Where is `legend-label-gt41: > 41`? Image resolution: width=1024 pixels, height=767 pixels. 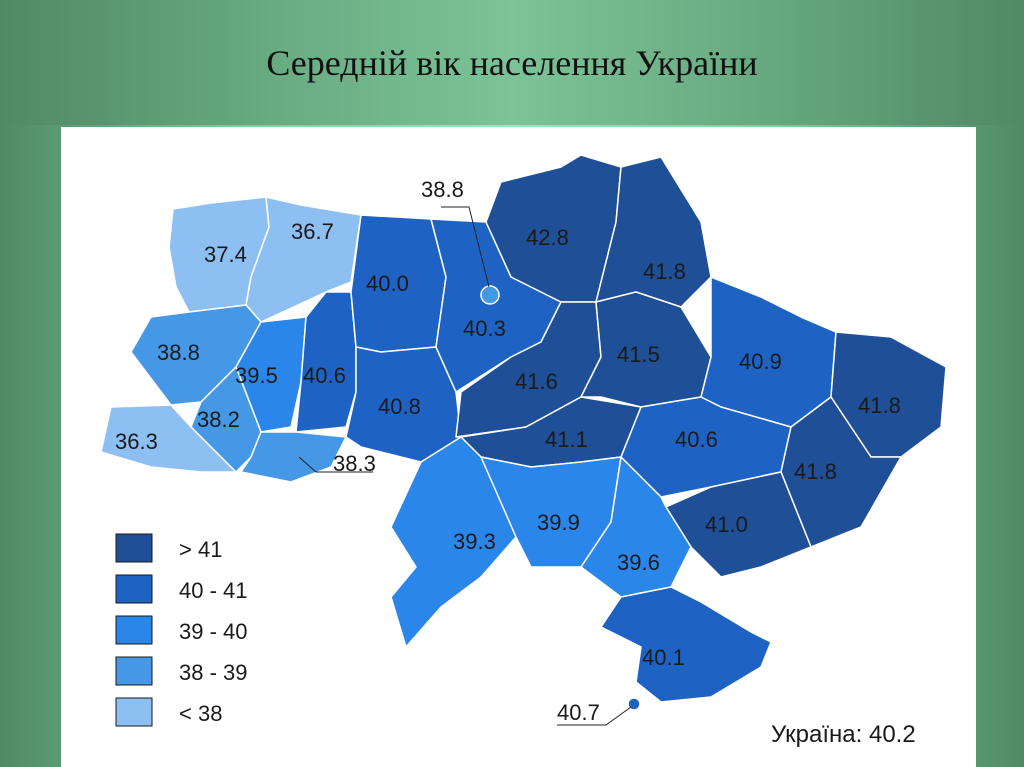 legend-label-gt41: > 41 is located at coordinates (200, 549).